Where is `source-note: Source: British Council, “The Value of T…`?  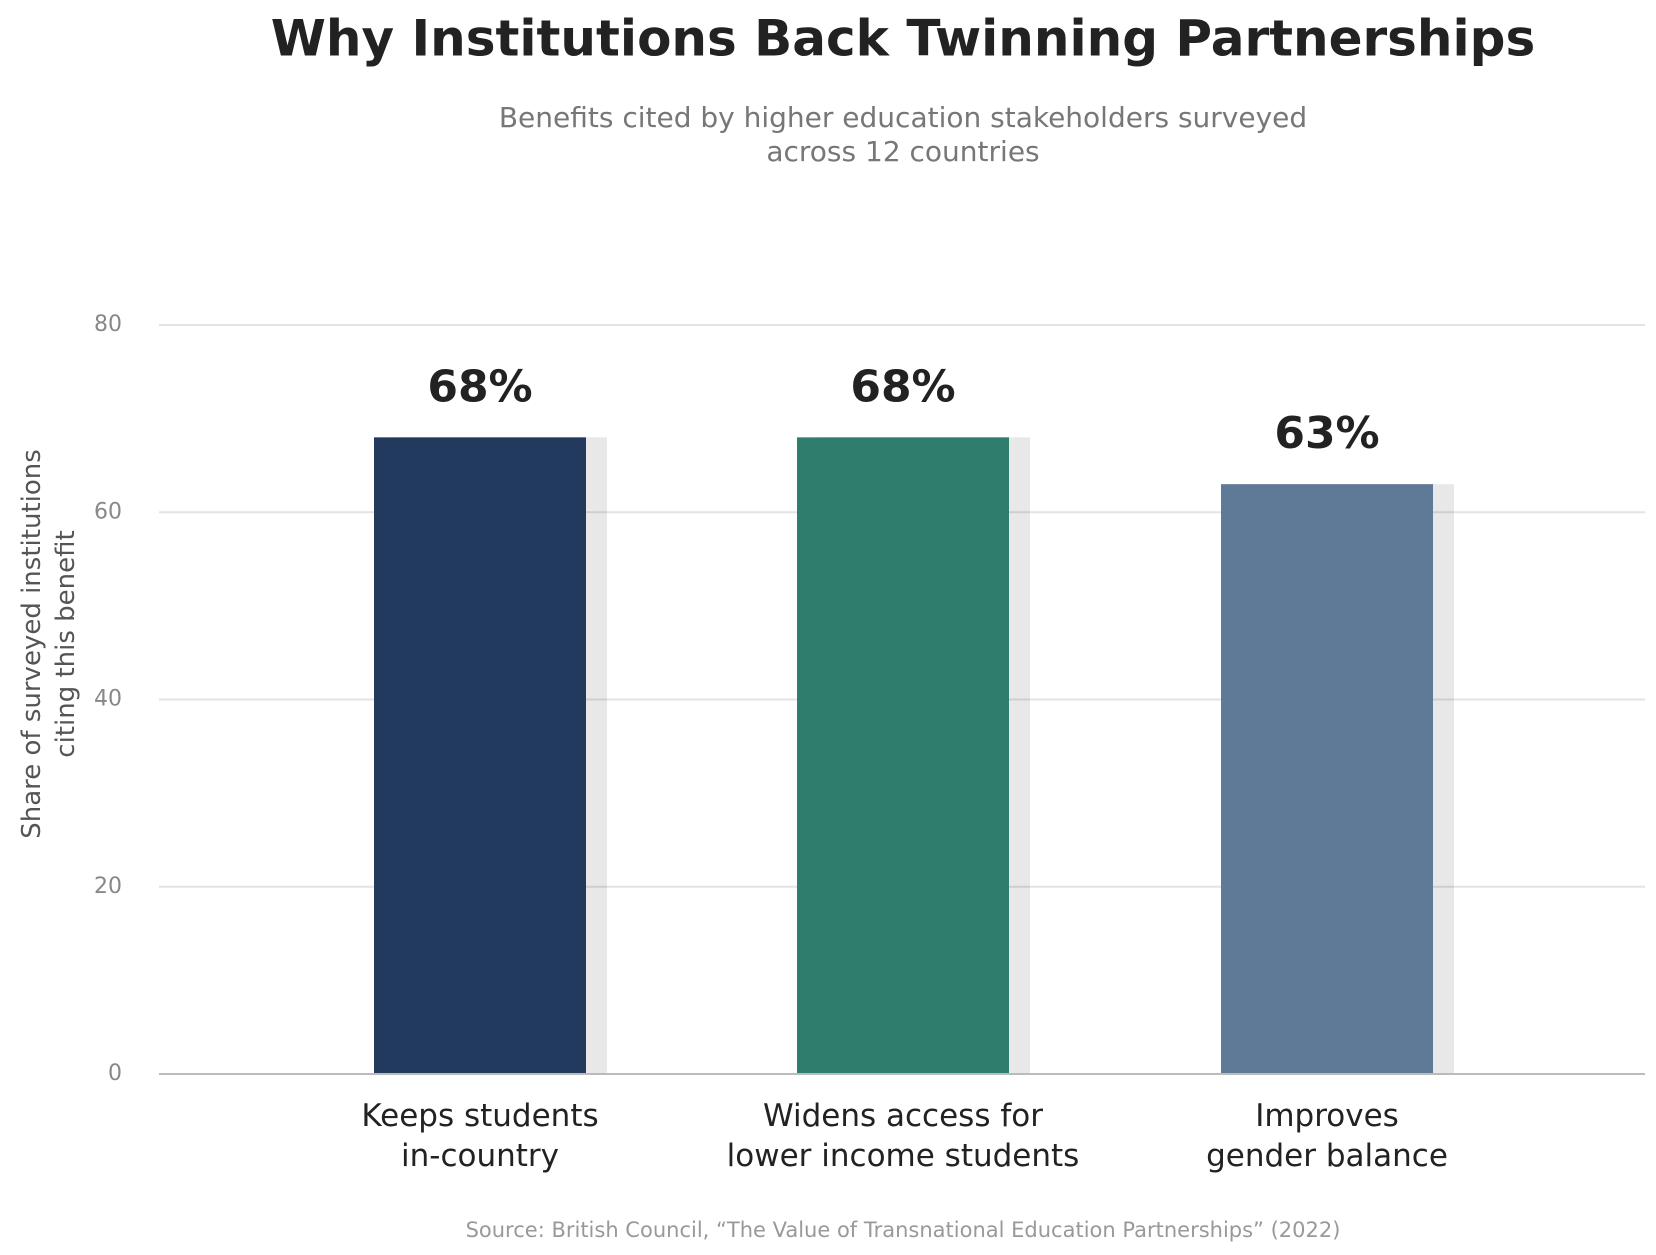
source-note: Source: British Council, “The Value of T… is located at coordinates (903, 1230).